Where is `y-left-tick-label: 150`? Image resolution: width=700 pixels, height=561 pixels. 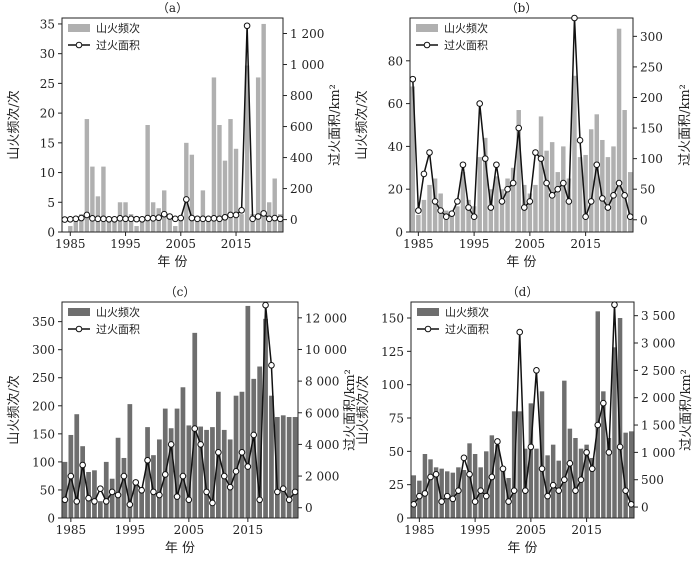
y-left-tick-label: 150 is located at coordinates (43, 434).